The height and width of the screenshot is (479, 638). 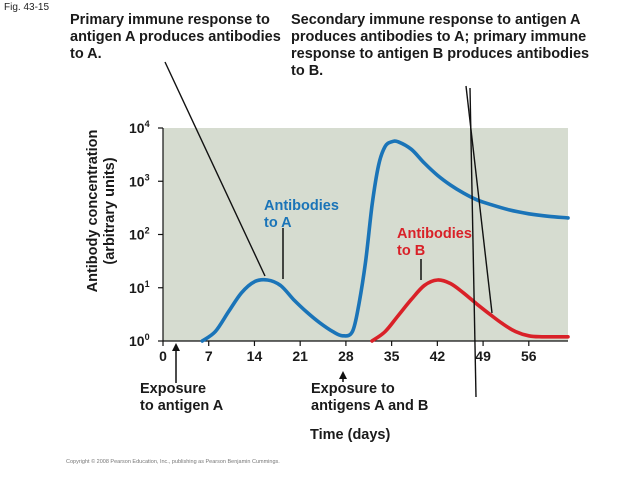 I want to click on exposure-antigens-ab-label: Exposure to antigens A and B, so click(x=369, y=398).